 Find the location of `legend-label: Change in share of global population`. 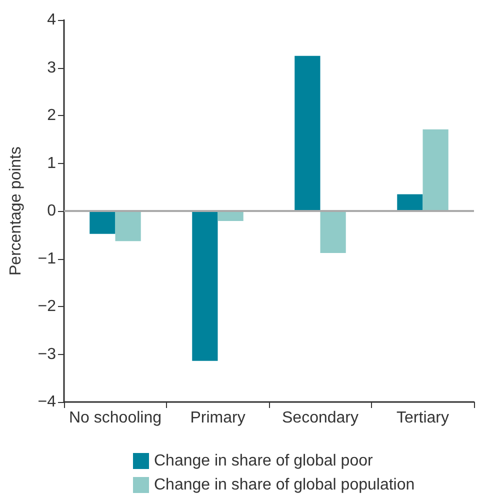

legend-label: Change in share of global population is located at coordinates (284, 485).